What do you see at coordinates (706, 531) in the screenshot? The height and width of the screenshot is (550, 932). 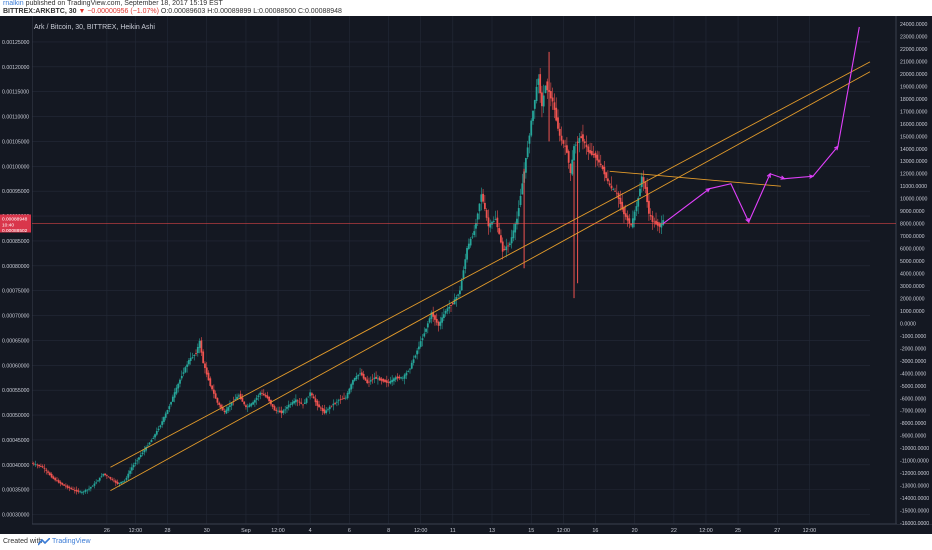 I see `time-axis-label: 12:00` at bounding box center [706, 531].